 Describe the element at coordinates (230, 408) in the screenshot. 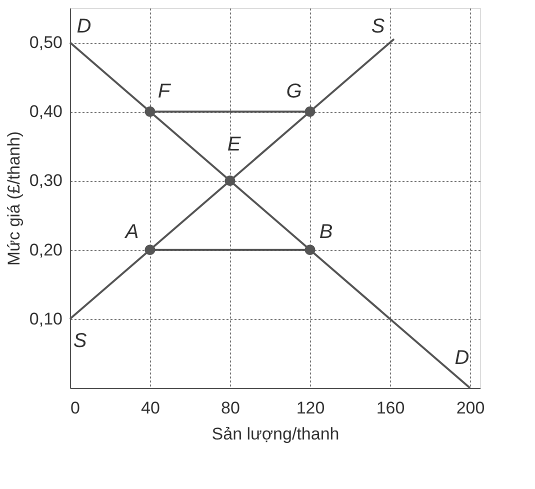

I see `x-tick-label: 80` at that location.